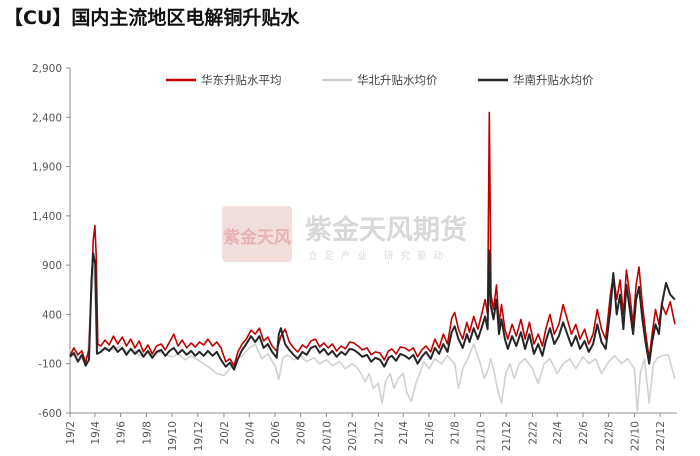  What do you see at coordinates (558, 433) in the screenshot?
I see `x-tick-label: 22/4` at bounding box center [558, 433].